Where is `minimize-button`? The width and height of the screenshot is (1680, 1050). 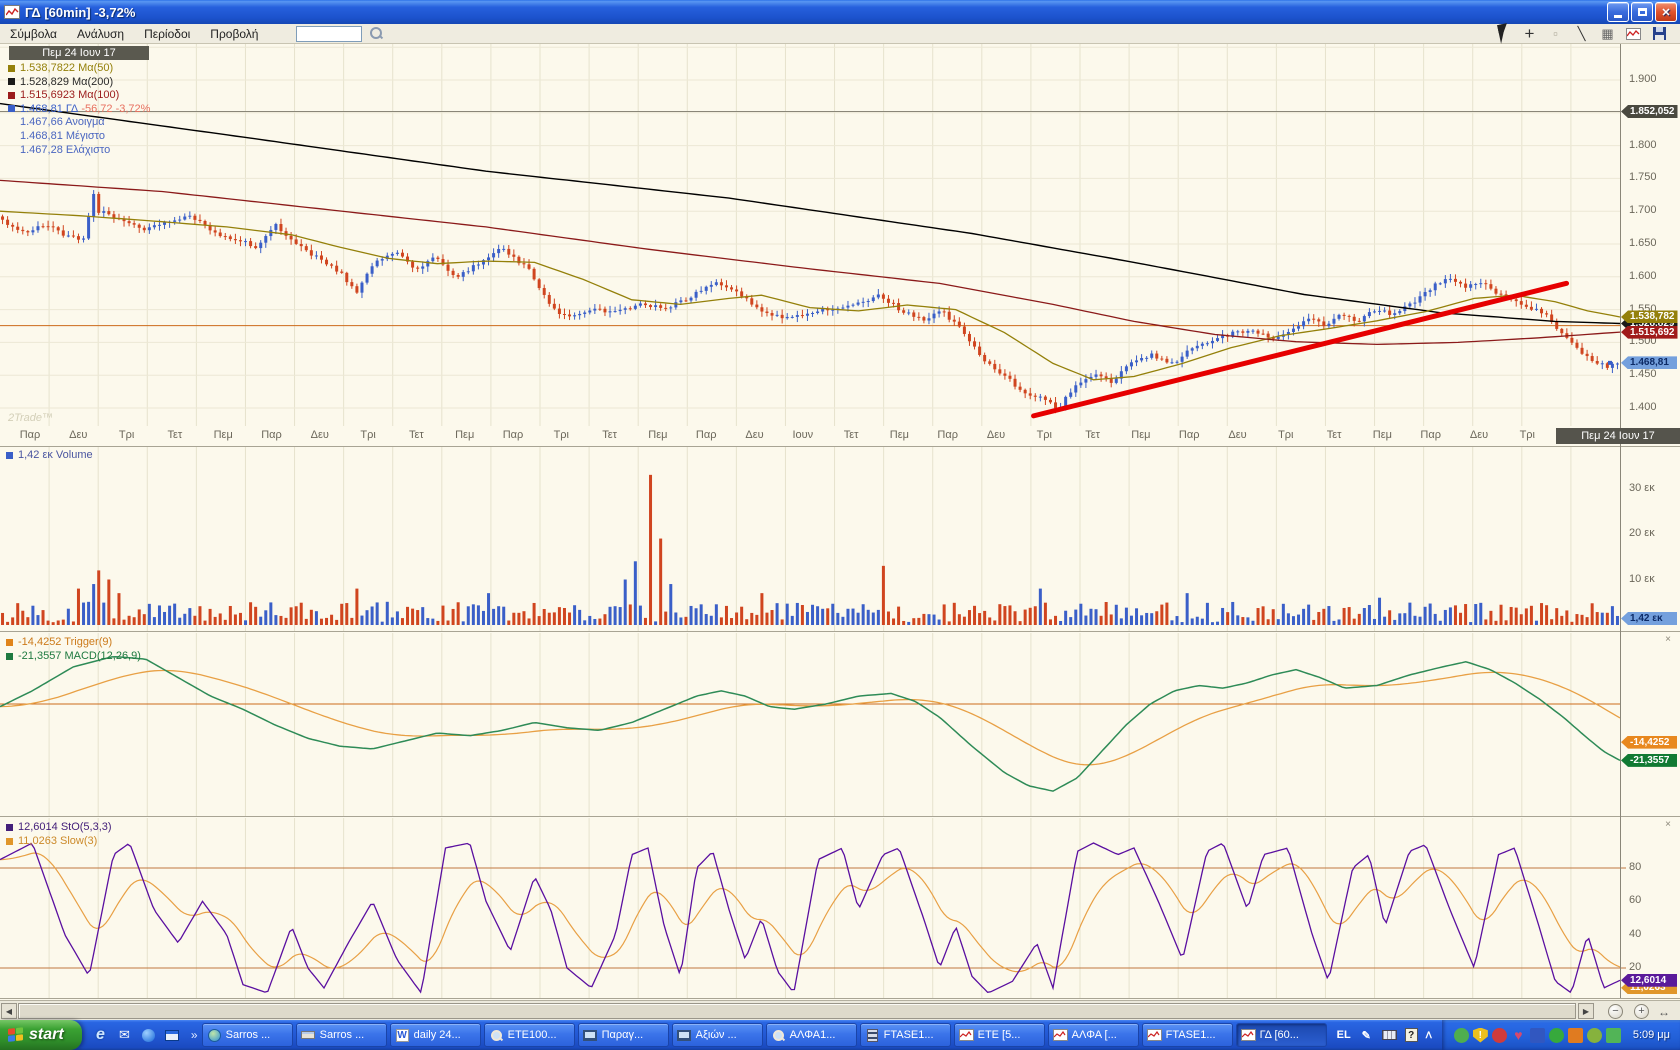
minimize-button is located at coordinates (1618, 12).